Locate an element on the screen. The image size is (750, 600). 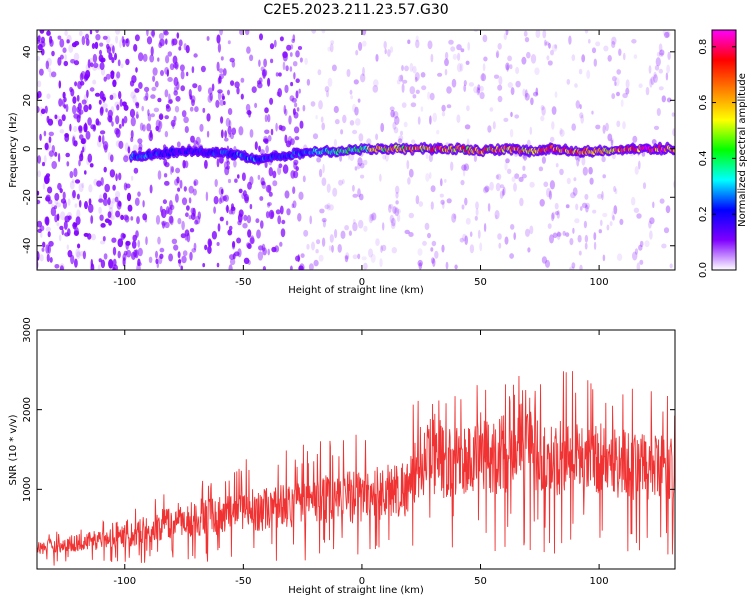
x-tick-label: 50 is located at coordinates (480, 581).